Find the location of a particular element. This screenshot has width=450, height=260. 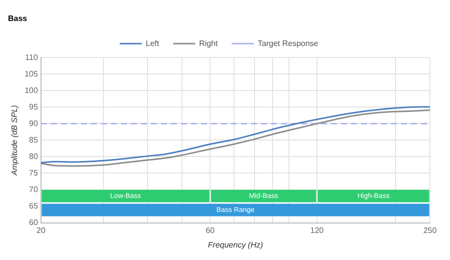

x-tick-label: 120 is located at coordinates (317, 230).